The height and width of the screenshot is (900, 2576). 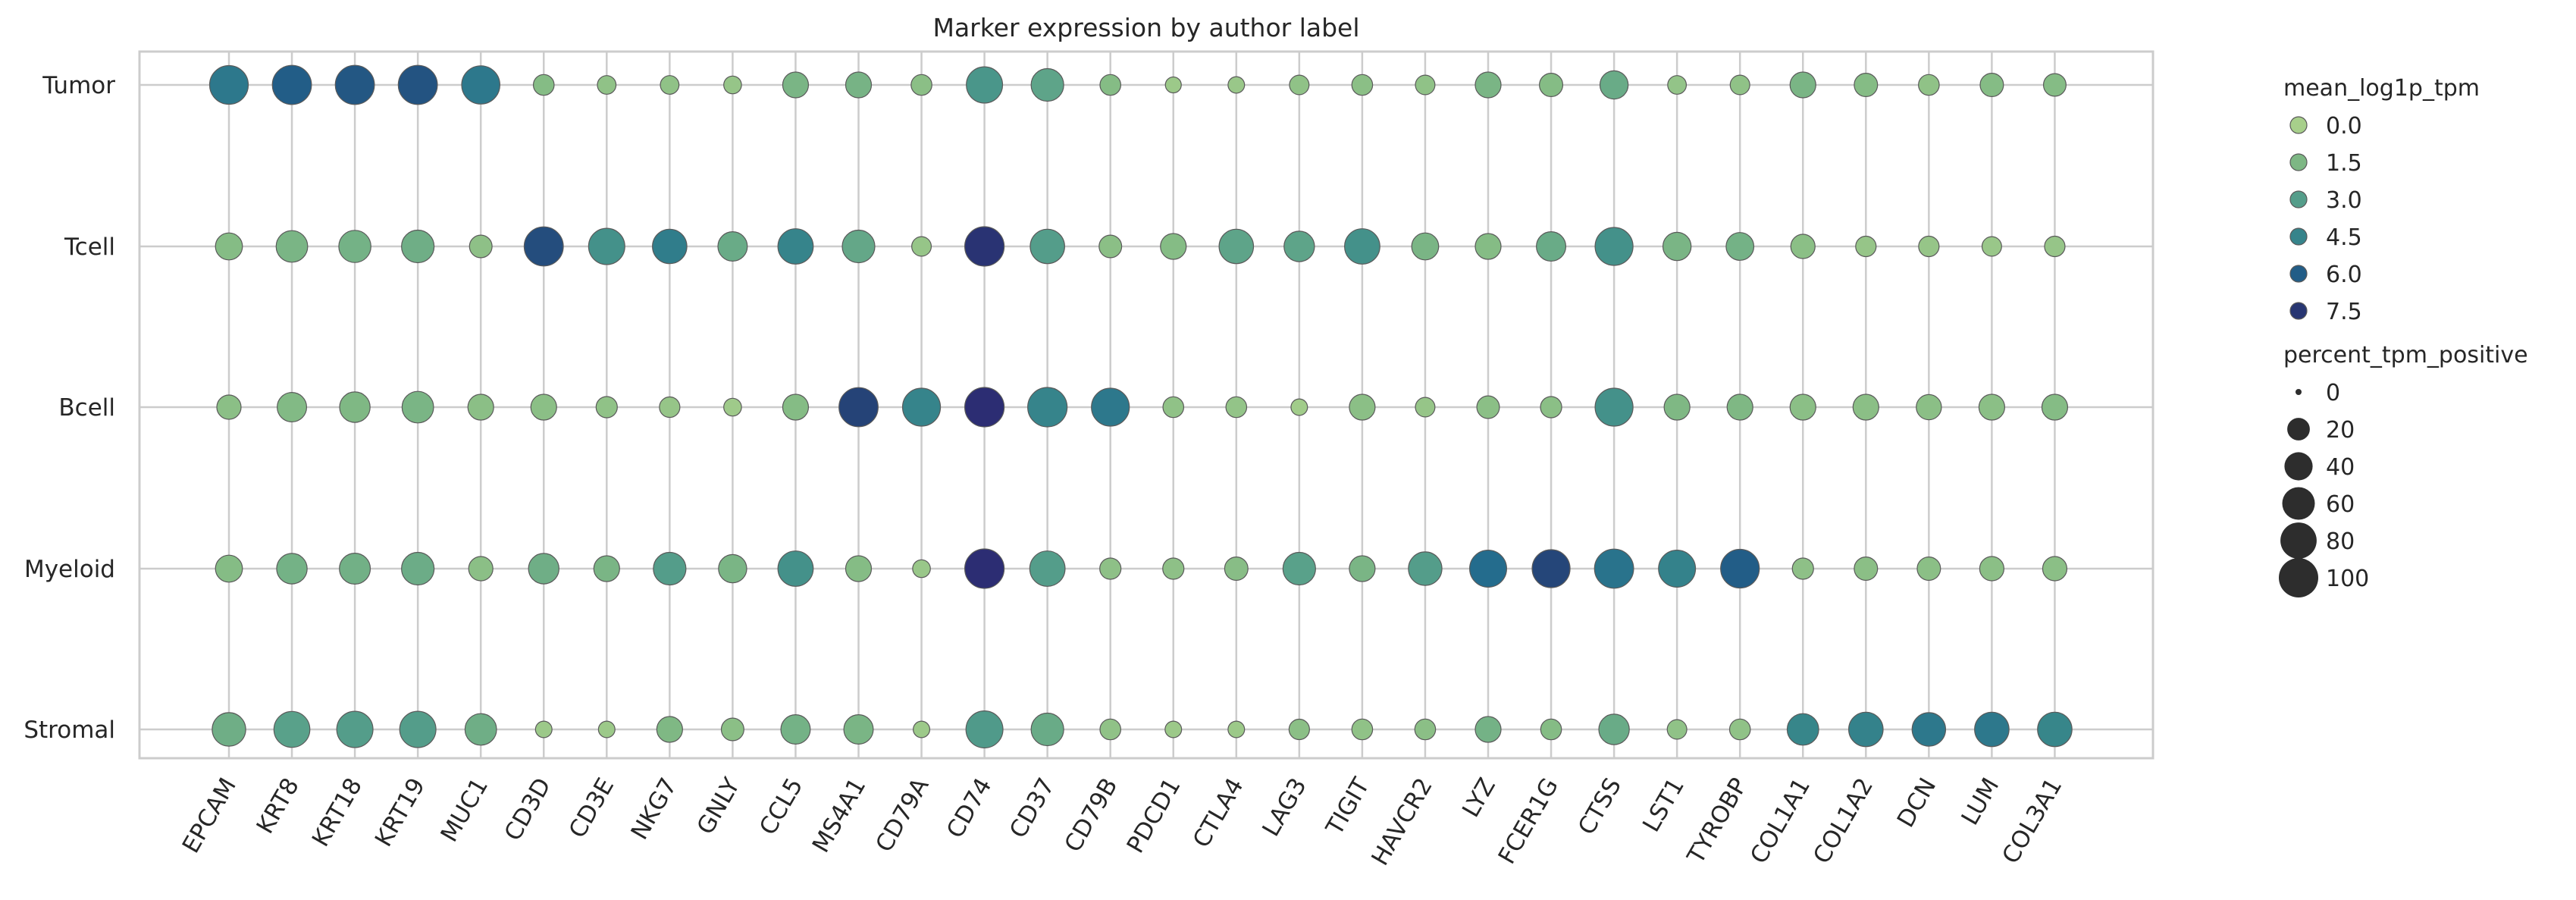 What do you see at coordinates (2344, 312) in the screenshot?
I see `color-legend-label: 7.5` at bounding box center [2344, 312].